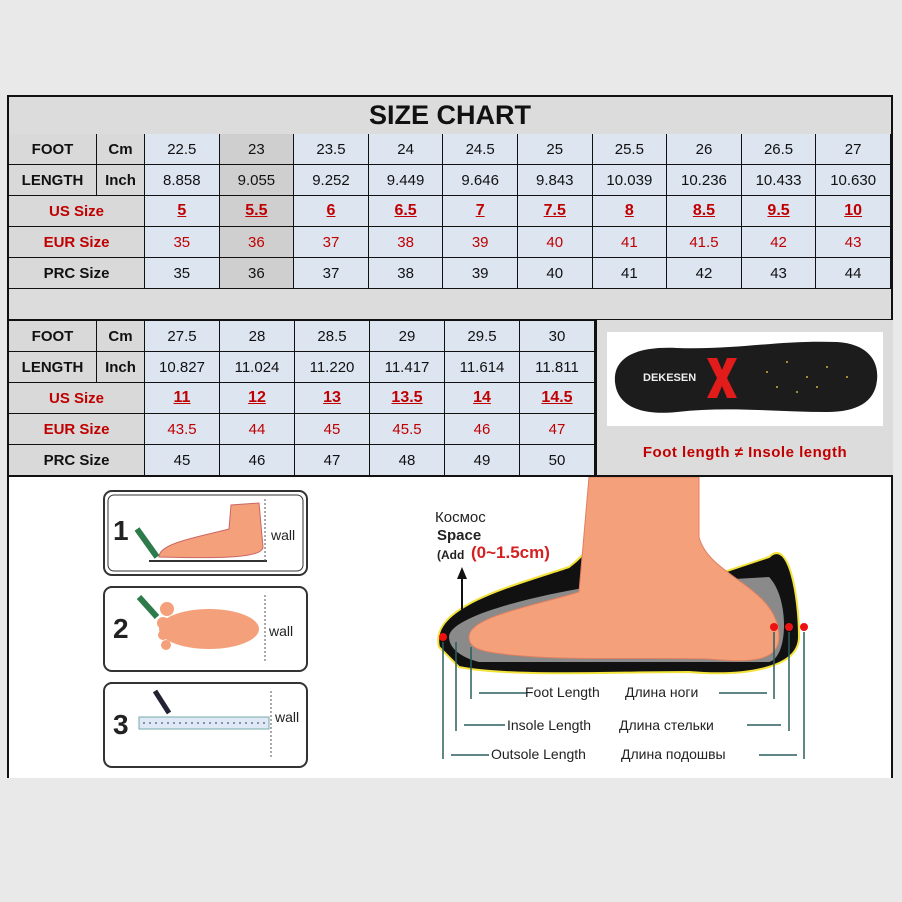  What do you see at coordinates (704, 211) in the screenshot?
I see `us-size-value: 8.5` at bounding box center [704, 211].